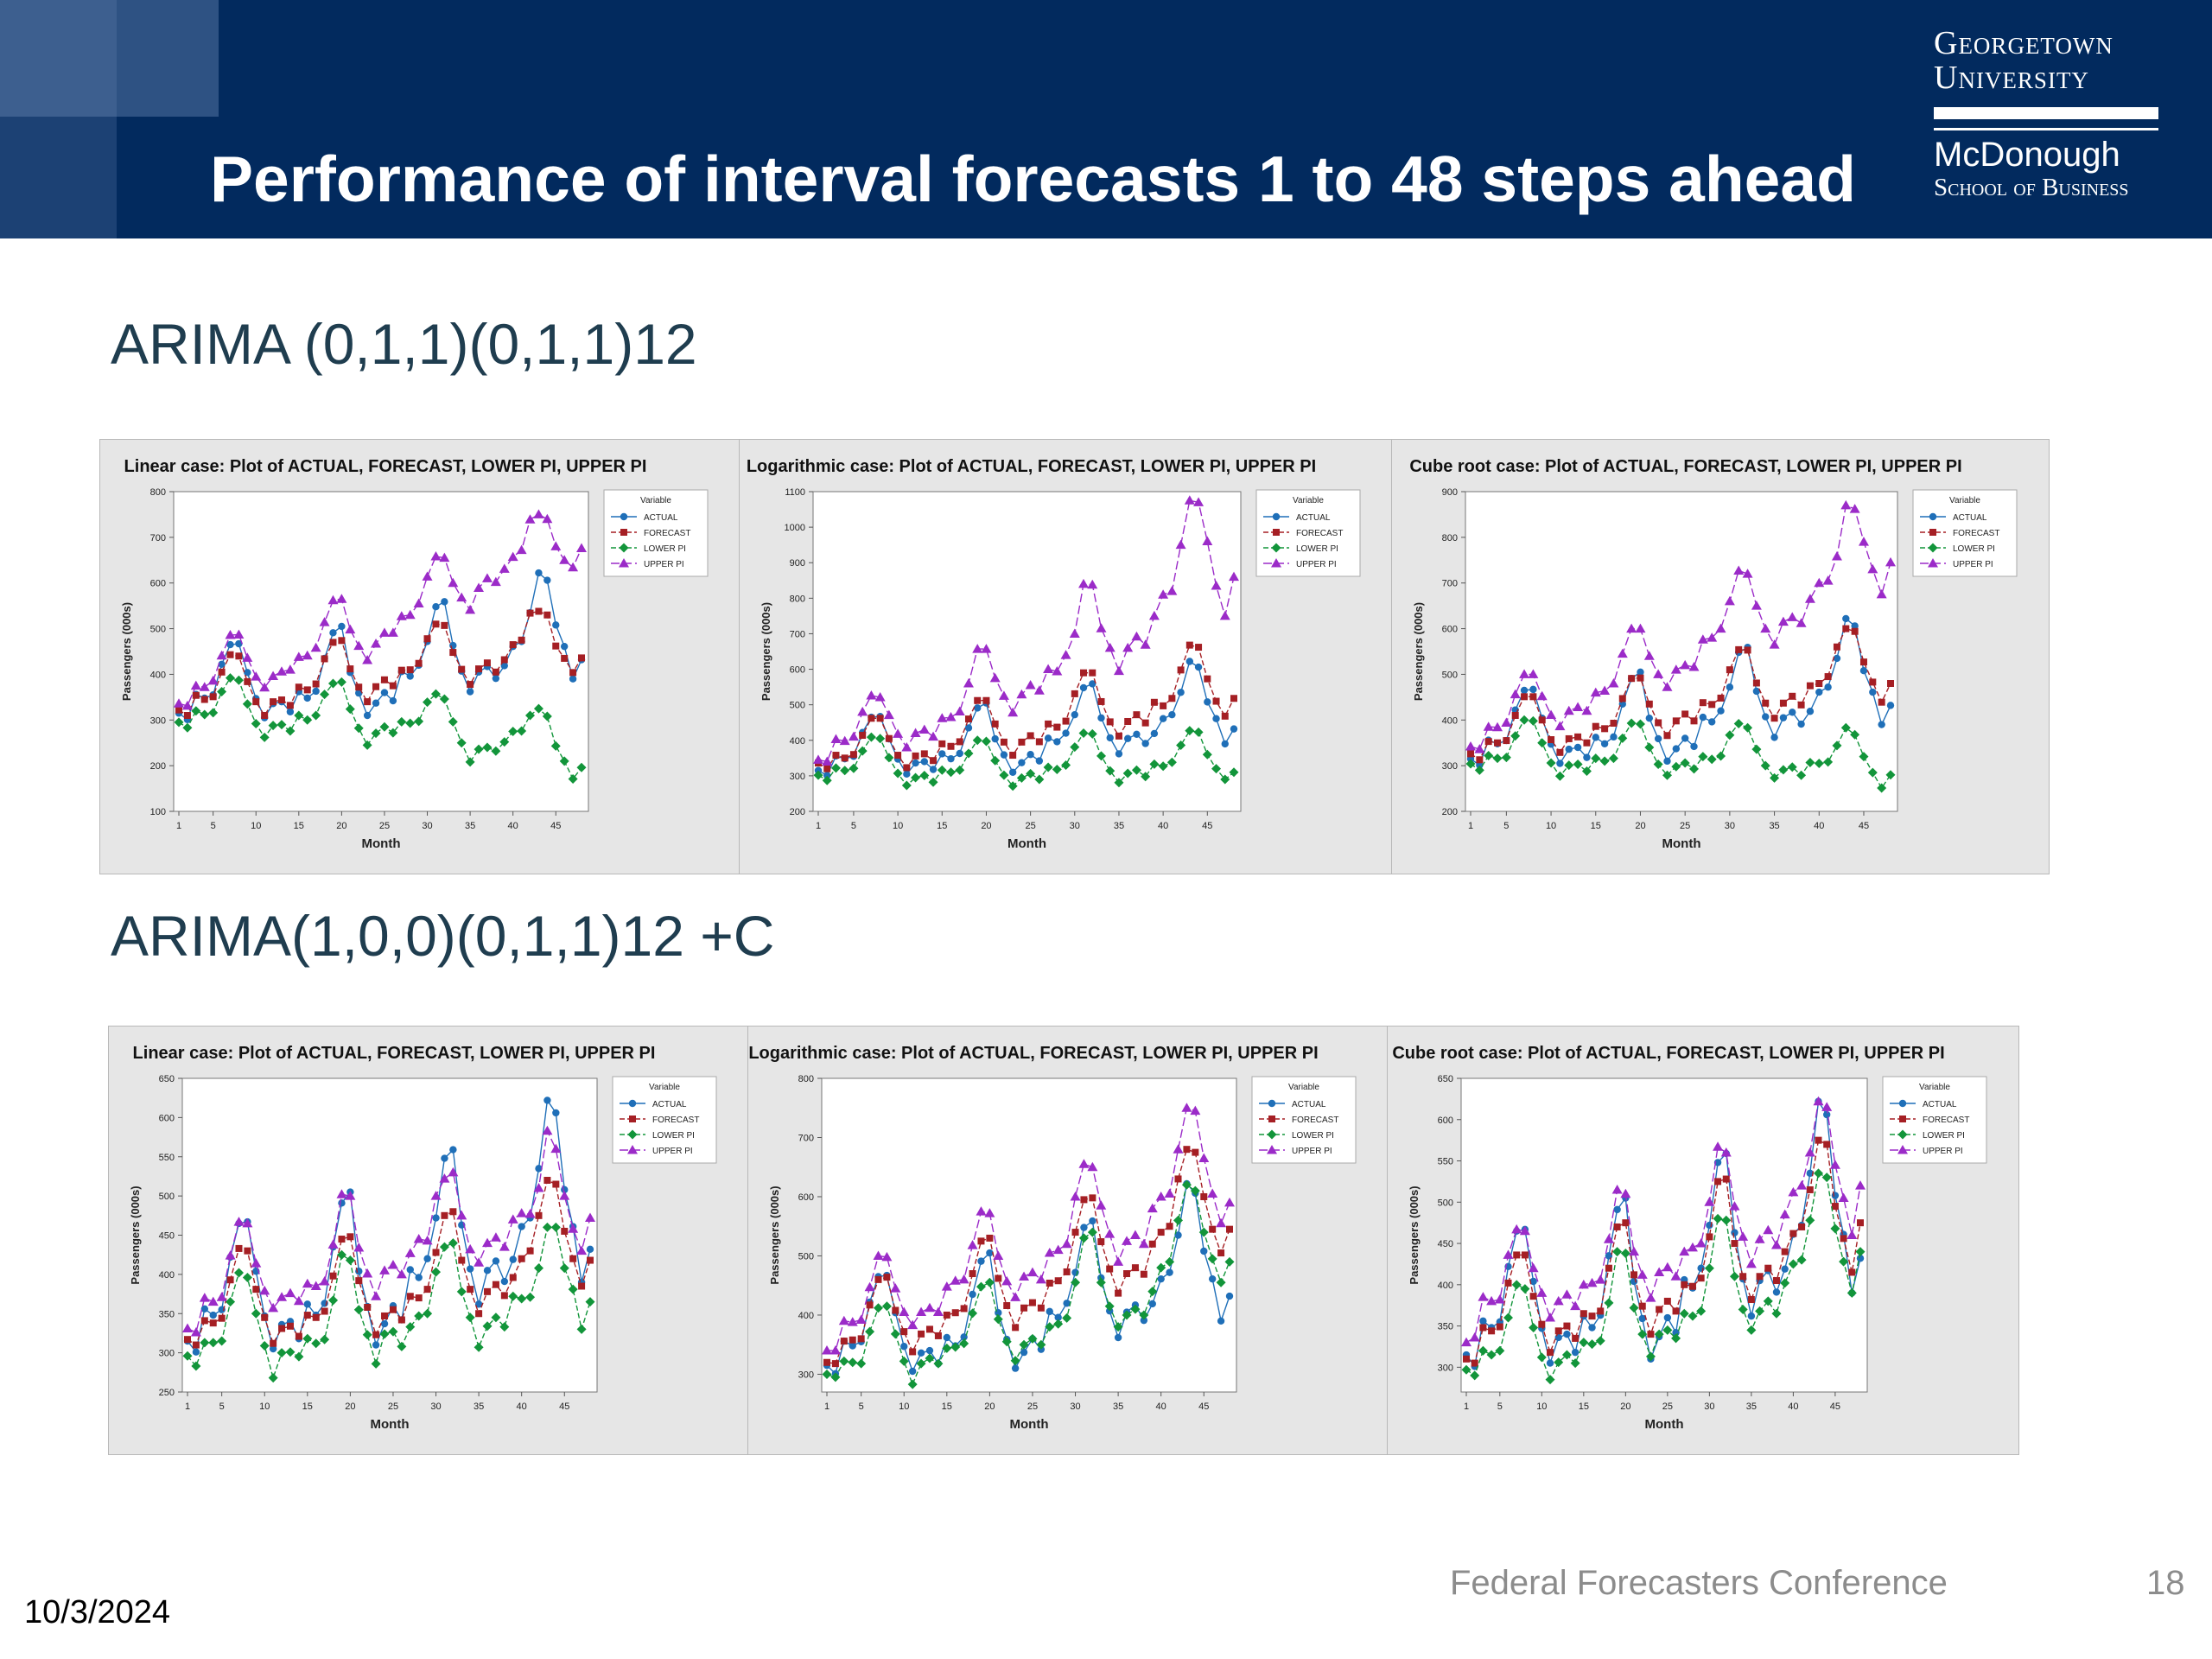  What do you see at coordinates (1506, 826) in the screenshot?
I see `x-tick-label: 5` at bounding box center [1506, 826].